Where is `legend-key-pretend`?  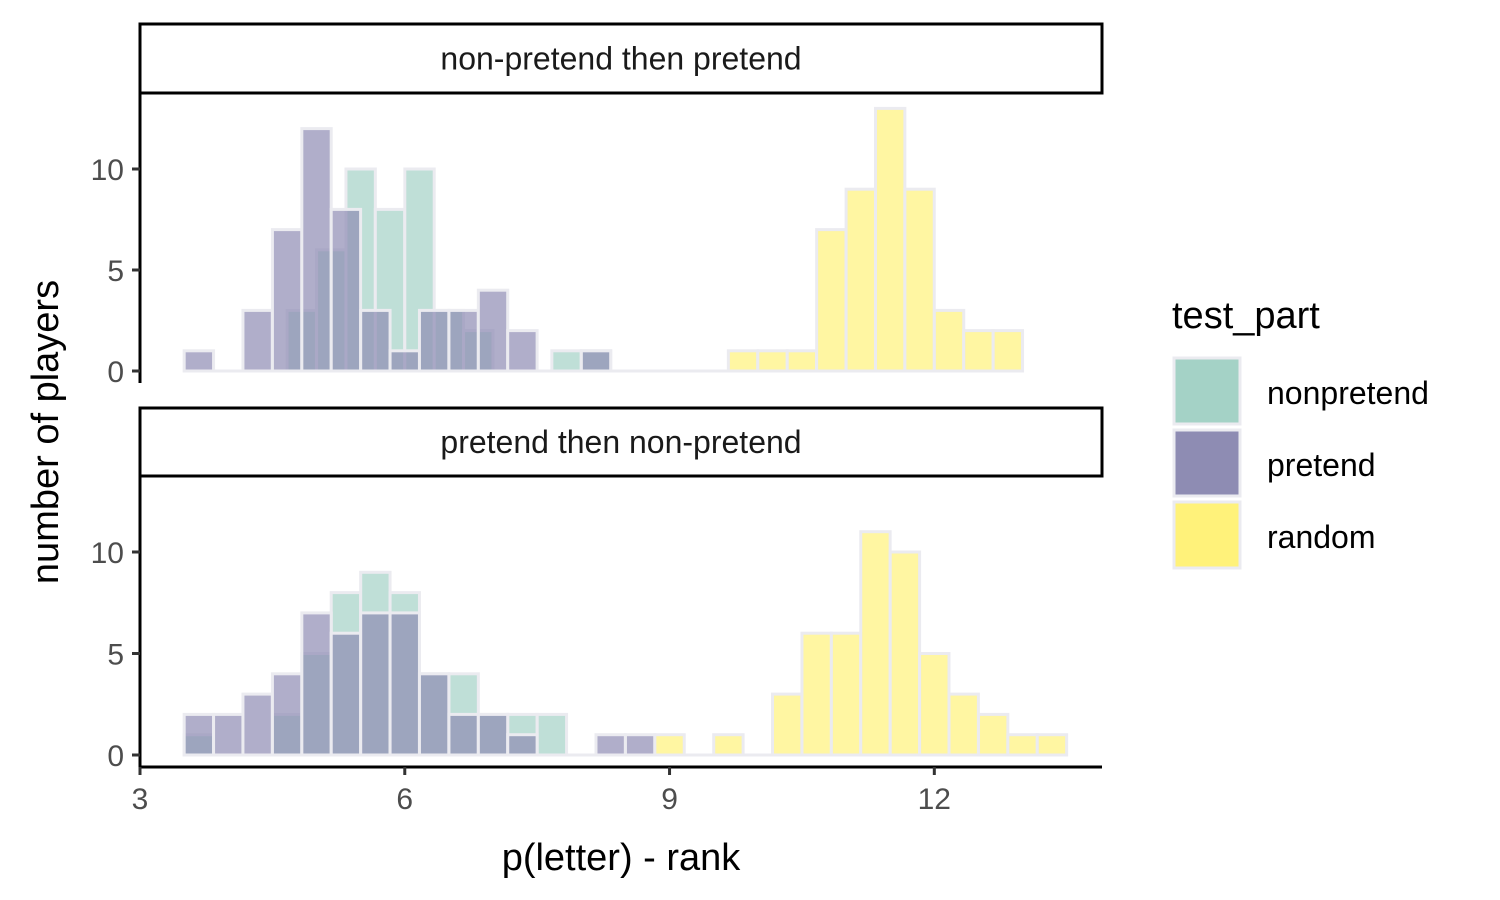
legend-key-pretend is located at coordinates (1207, 463).